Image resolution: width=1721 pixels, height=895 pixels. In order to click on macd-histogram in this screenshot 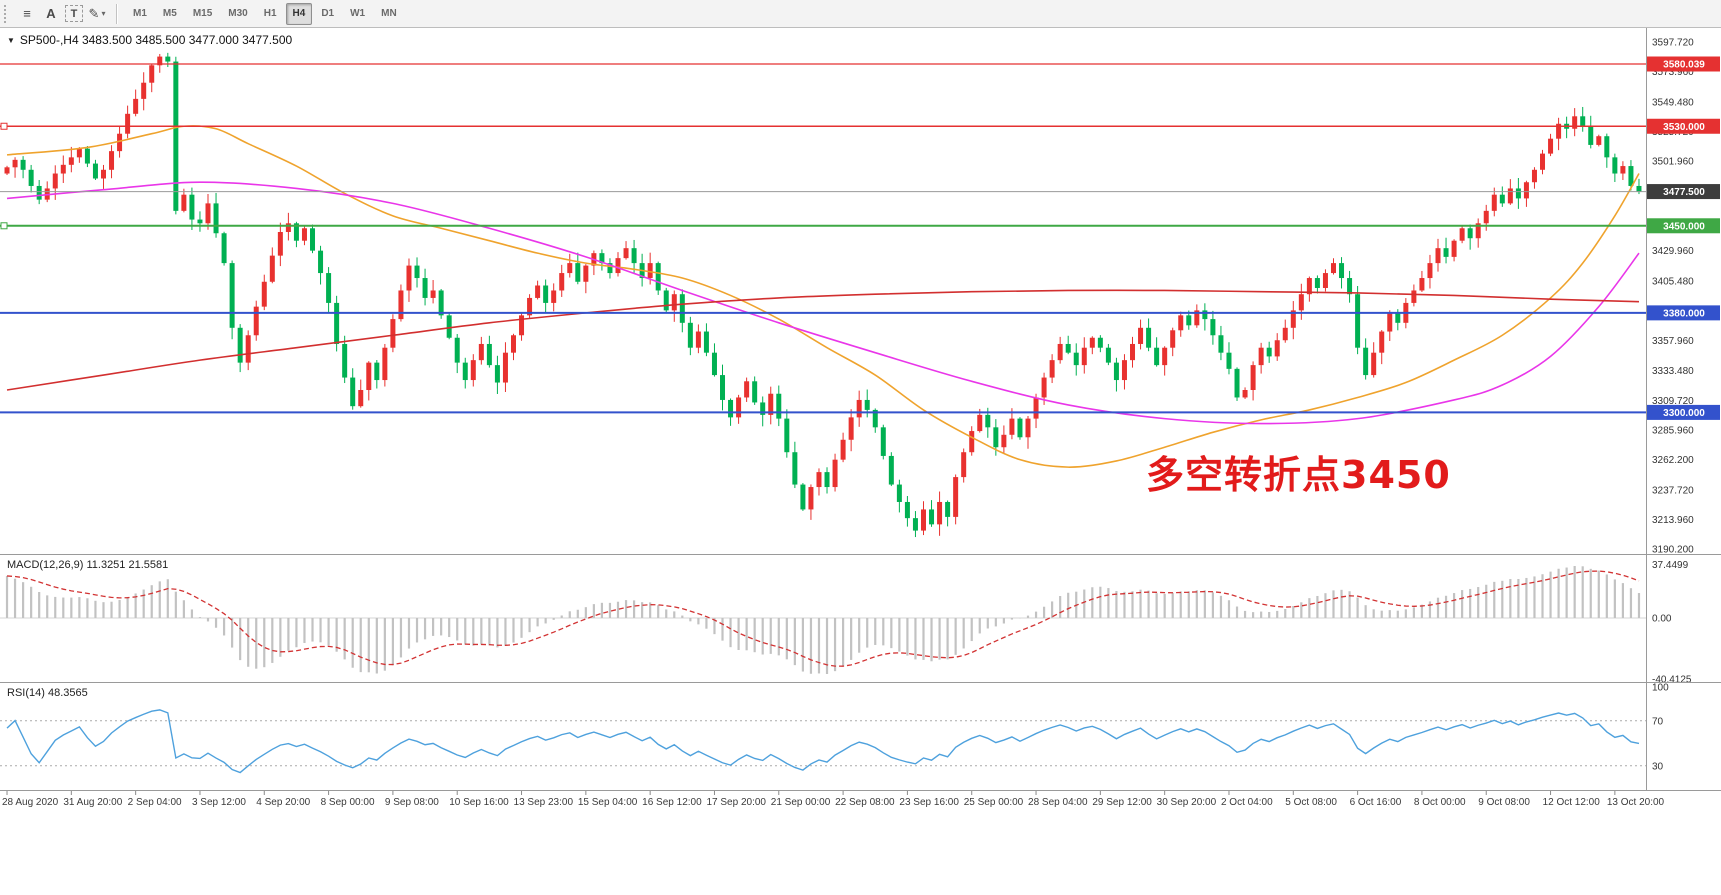, I will do `click(823, 620)`.